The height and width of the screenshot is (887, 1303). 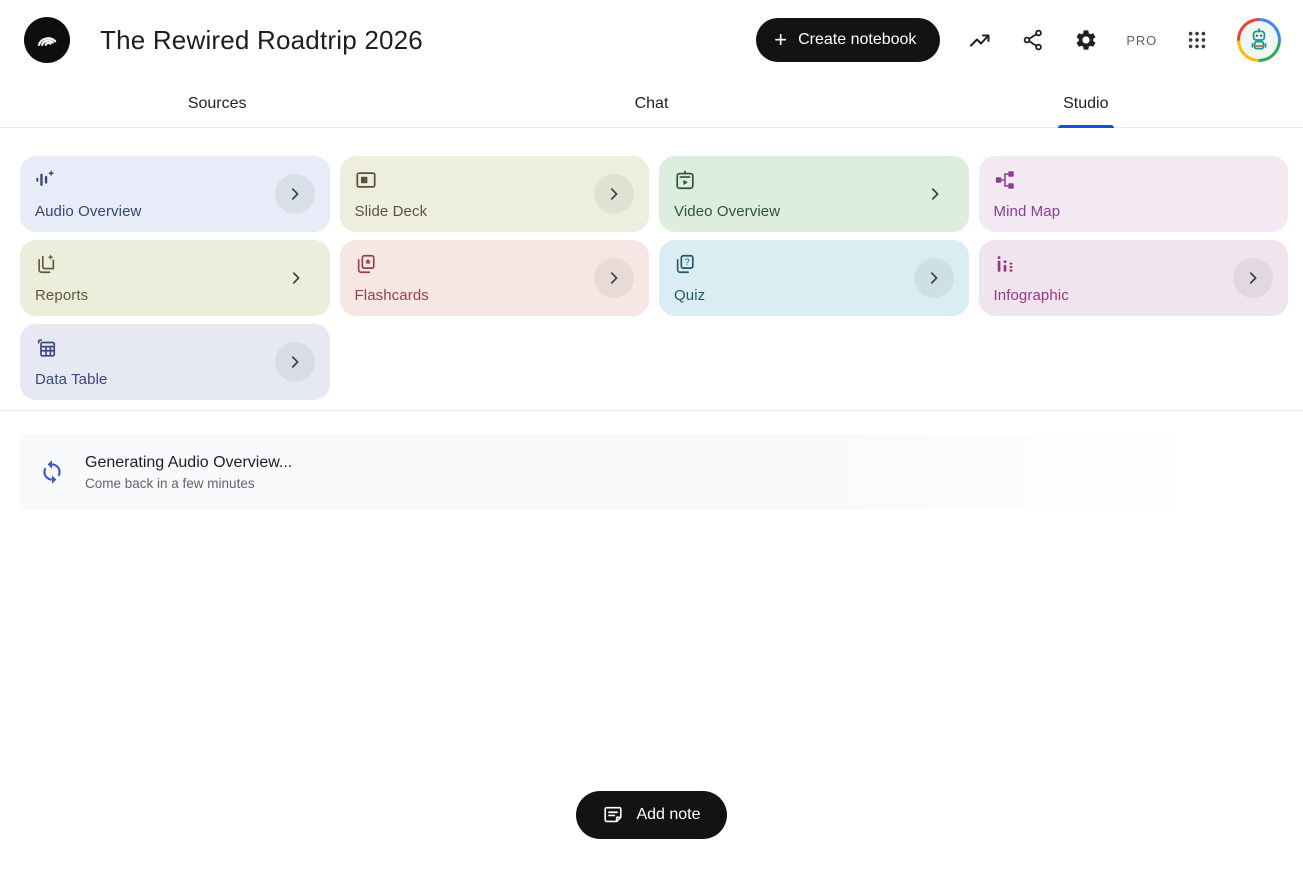 What do you see at coordinates (613, 814) in the screenshot?
I see `note-icon` at bounding box center [613, 814].